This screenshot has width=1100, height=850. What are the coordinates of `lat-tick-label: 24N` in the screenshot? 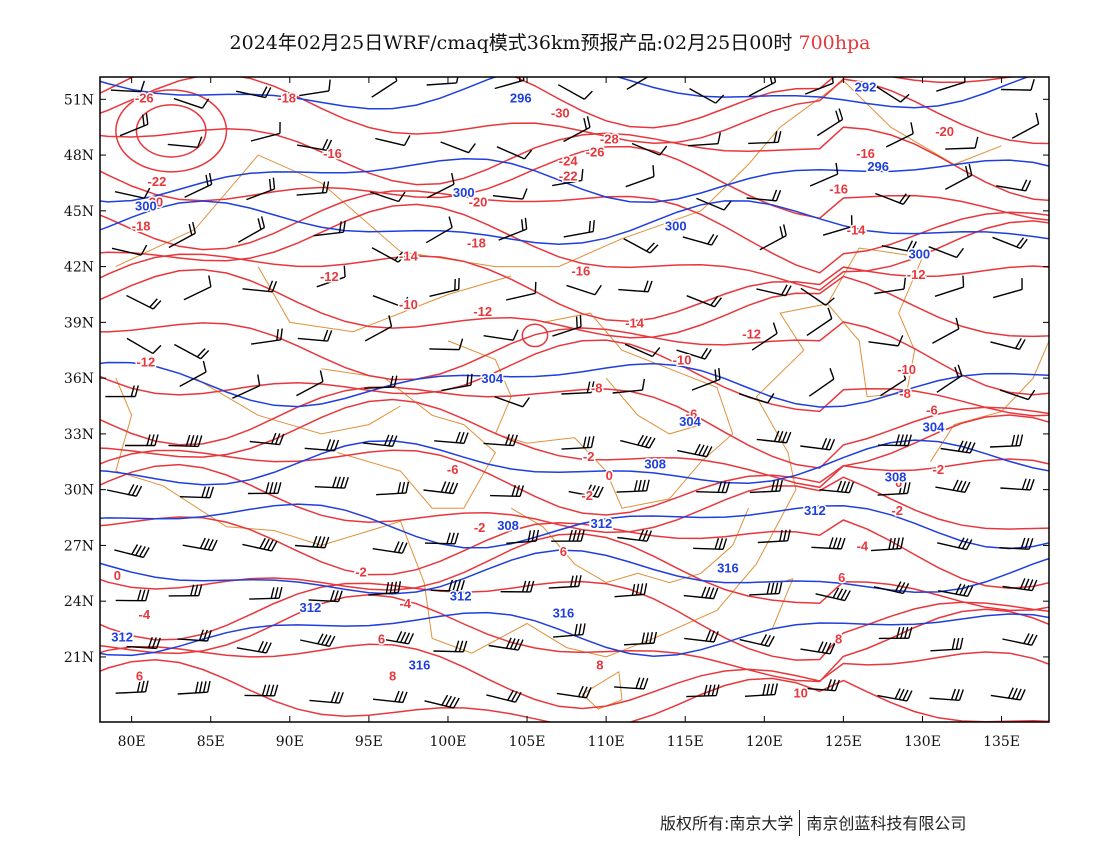 It's located at (79, 602).